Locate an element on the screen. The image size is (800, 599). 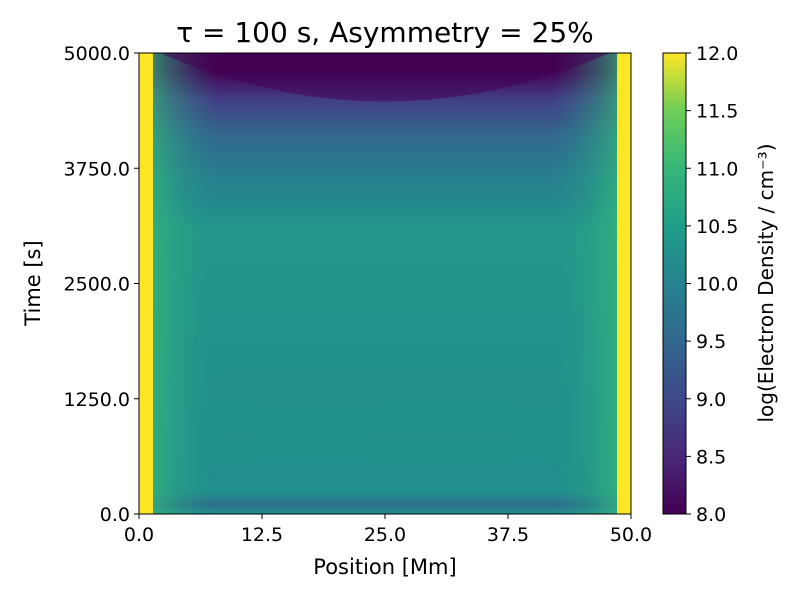
low-density-dome is located at coordinates (385, 77).